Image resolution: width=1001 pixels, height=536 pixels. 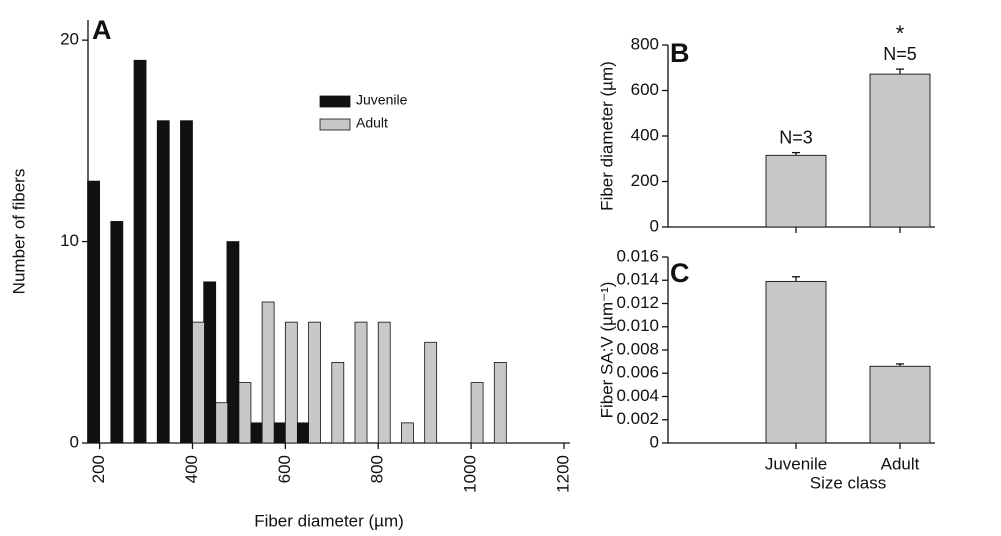 I want to click on x-tick-label: 1000, so click(x=470, y=474).